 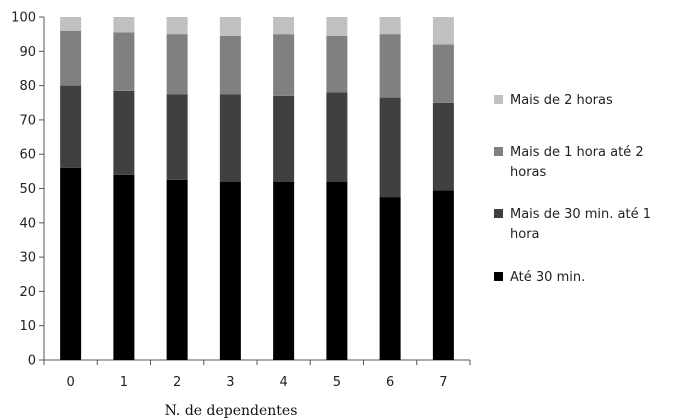 I want to click on x-tick-label: 4, so click(x=283, y=382).